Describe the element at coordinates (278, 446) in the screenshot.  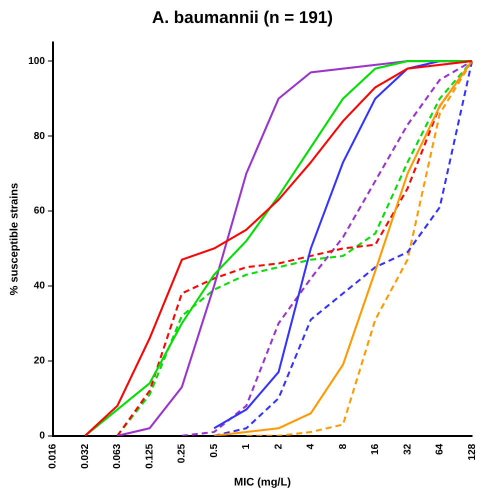
I see `x-tick-label: 2` at that location.